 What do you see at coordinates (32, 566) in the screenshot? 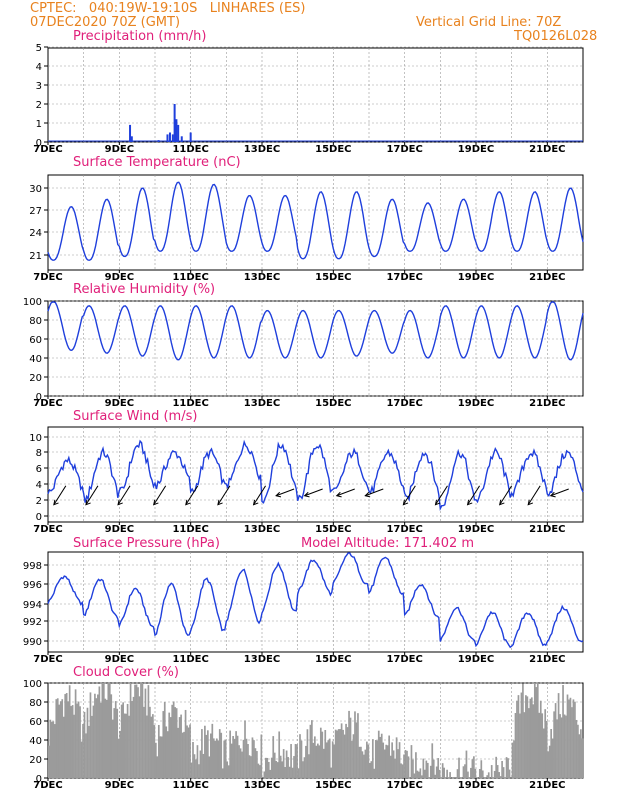
I see `y-tick-label: 998` at bounding box center [32, 566].